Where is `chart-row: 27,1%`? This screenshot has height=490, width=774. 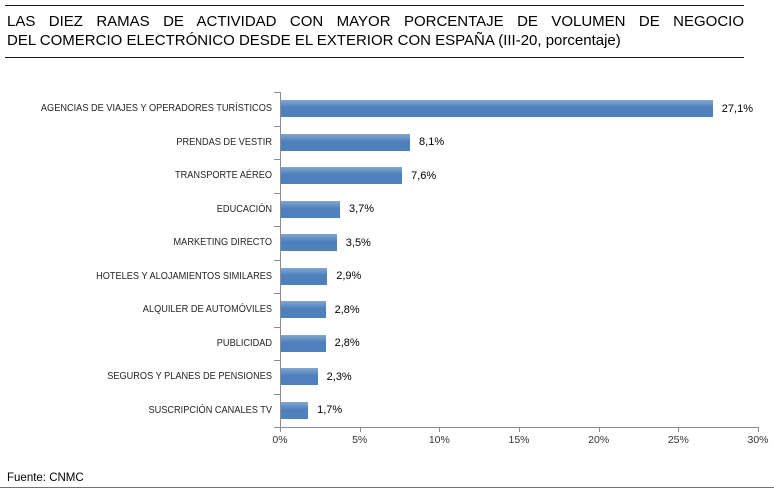 chart-row: 27,1% is located at coordinates (520, 109).